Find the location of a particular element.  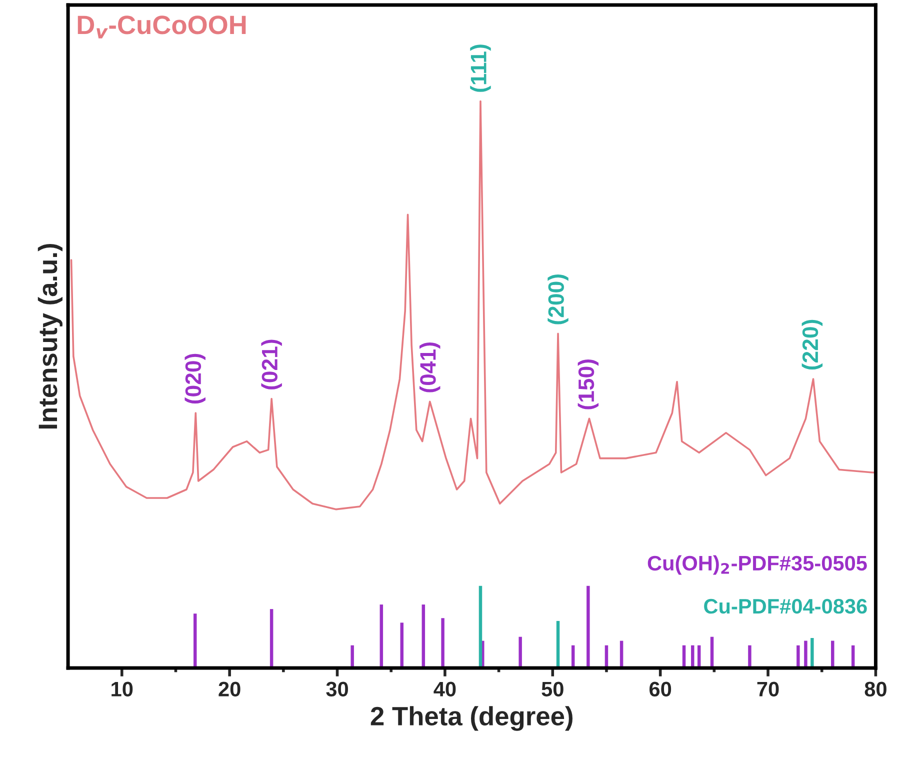

text: D$_{v}$-CuCoOOH is located at coordinates (162, 27).